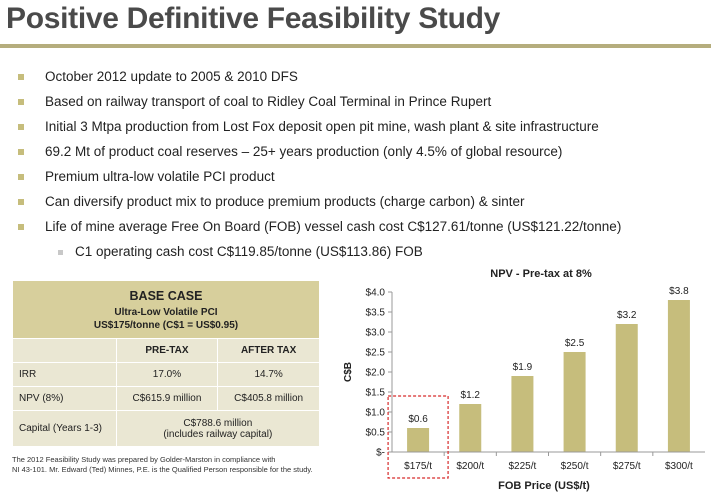  I want to click on bar-data-label: $3.2, so click(627, 315).